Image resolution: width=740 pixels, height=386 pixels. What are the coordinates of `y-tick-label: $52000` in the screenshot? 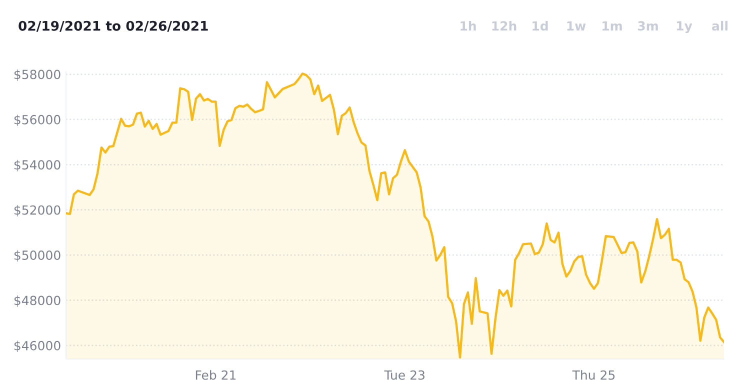 It's located at (37, 210).